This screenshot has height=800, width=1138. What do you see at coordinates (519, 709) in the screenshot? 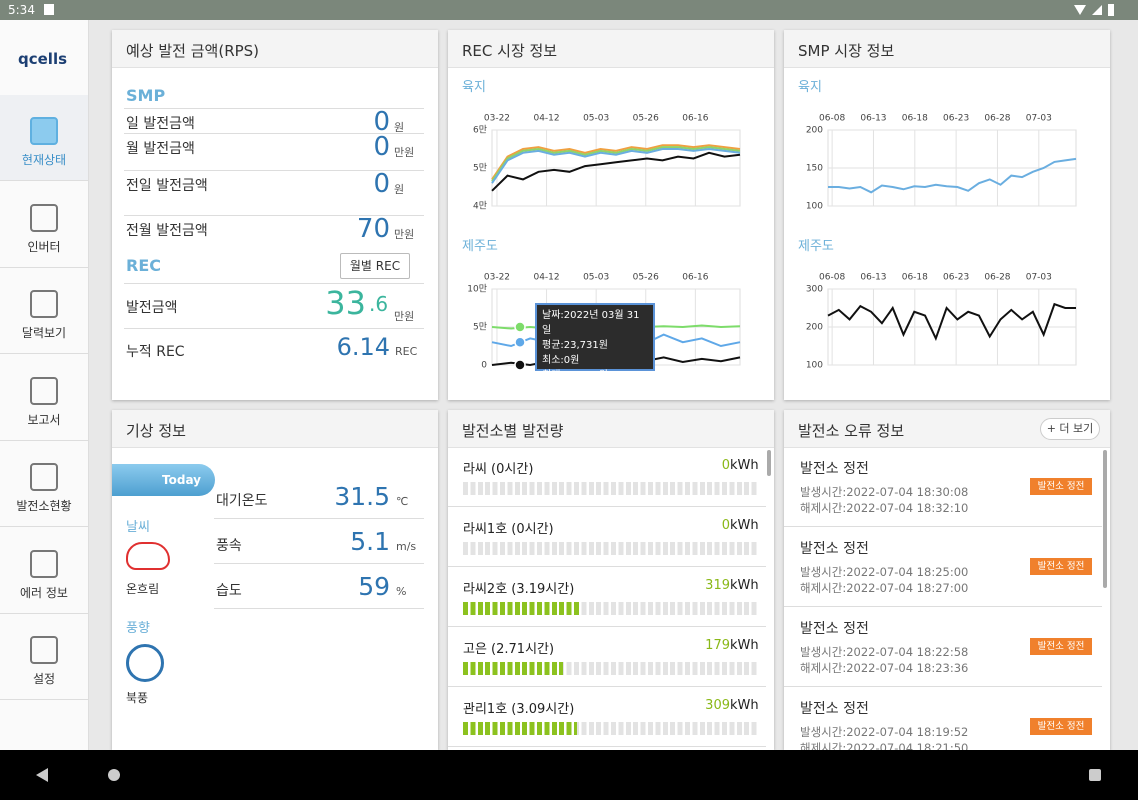
I see `plant-name: 관리1호 (3.09시간)` at bounding box center [519, 709].